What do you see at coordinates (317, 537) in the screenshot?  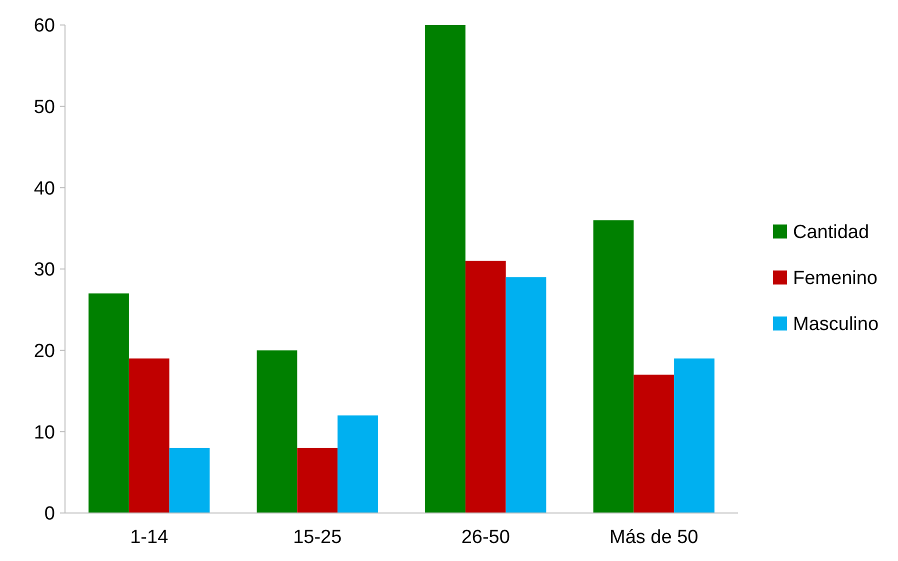 I see `x-tick-label: 15-25` at bounding box center [317, 537].